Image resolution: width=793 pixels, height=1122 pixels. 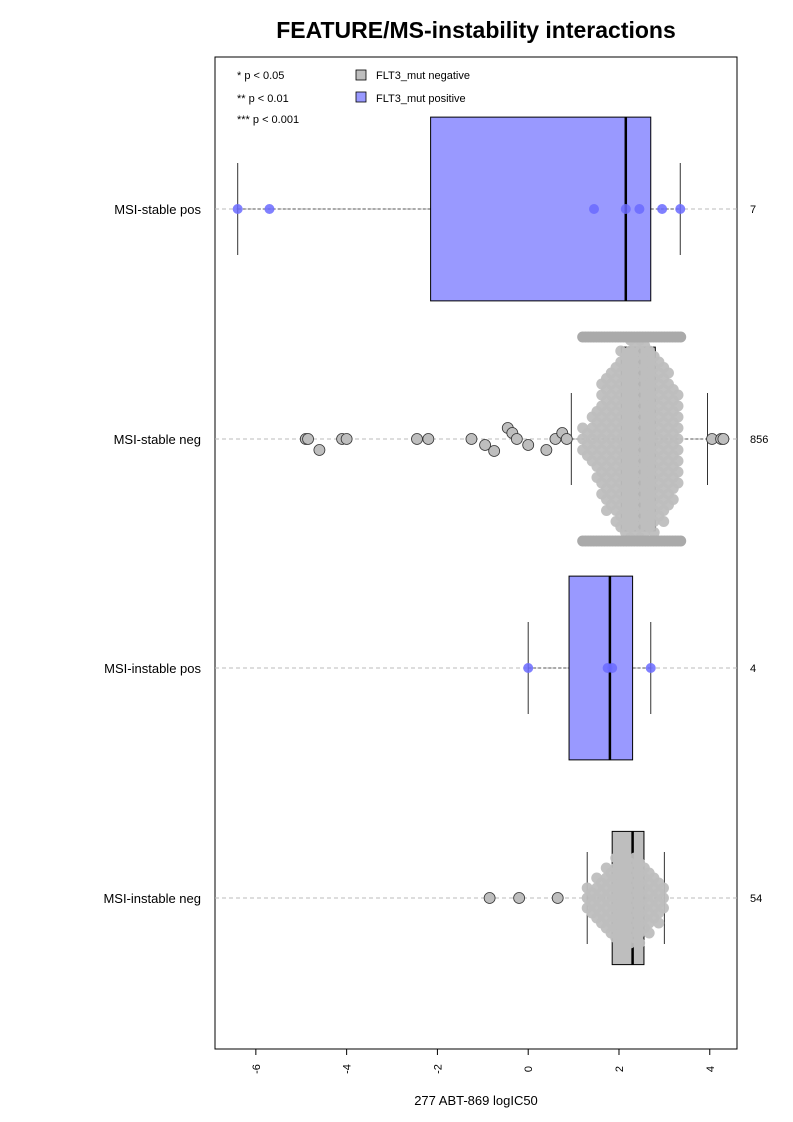 What do you see at coordinates (361, 97) in the screenshot?
I see `legend-swatch-positive` at bounding box center [361, 97].